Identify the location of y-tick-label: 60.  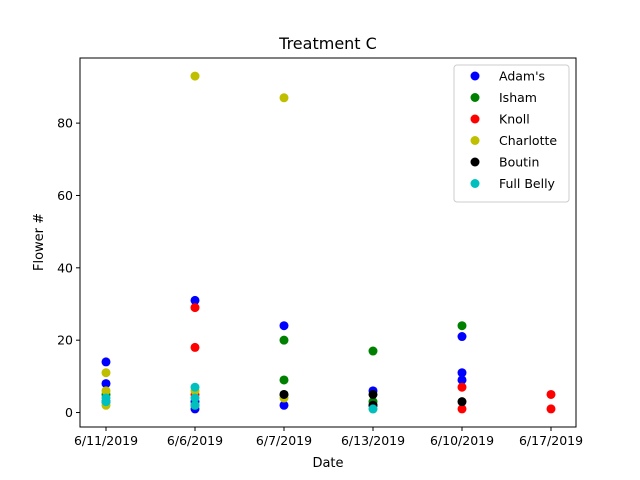
(65, 195).